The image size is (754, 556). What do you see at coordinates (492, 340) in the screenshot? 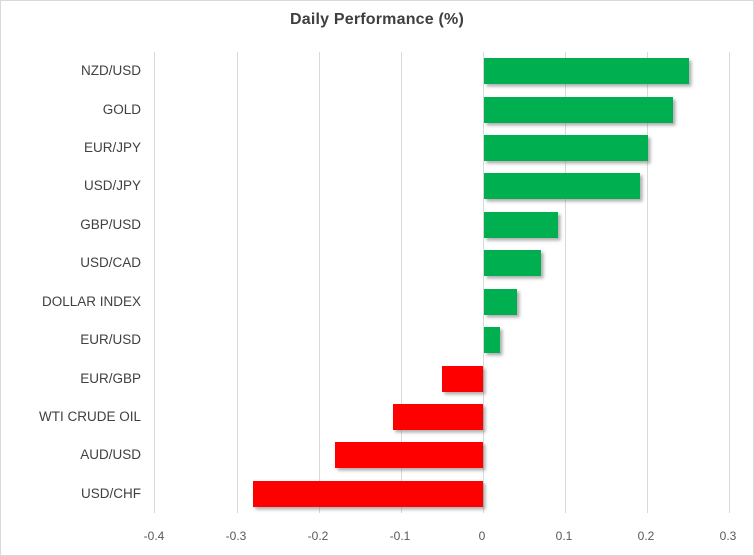
I see `bar-eur-usd` at bounding box center [492, 340].